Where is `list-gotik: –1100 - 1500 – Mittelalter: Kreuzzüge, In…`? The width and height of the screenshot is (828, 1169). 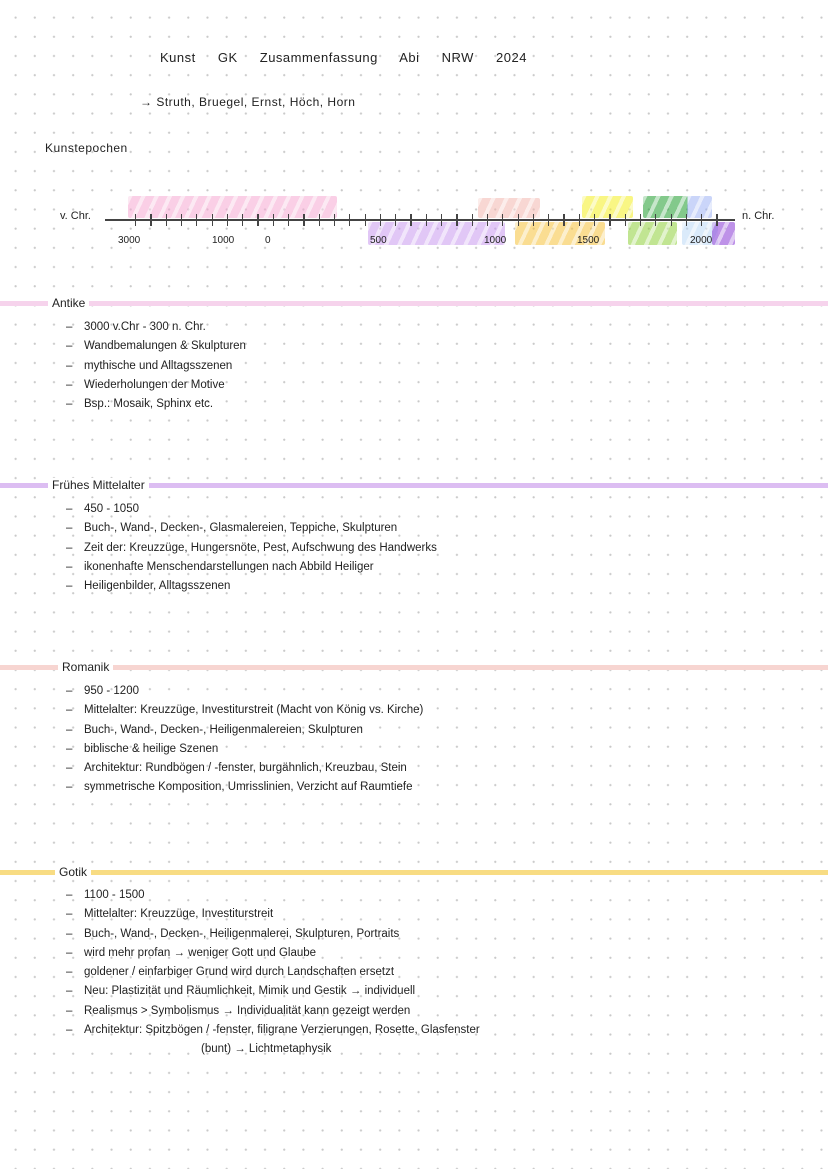 list-gotik: –1100 - 1500 – Mittelalter: Kreuzzüge, In… is located at coordinates (273, 973).